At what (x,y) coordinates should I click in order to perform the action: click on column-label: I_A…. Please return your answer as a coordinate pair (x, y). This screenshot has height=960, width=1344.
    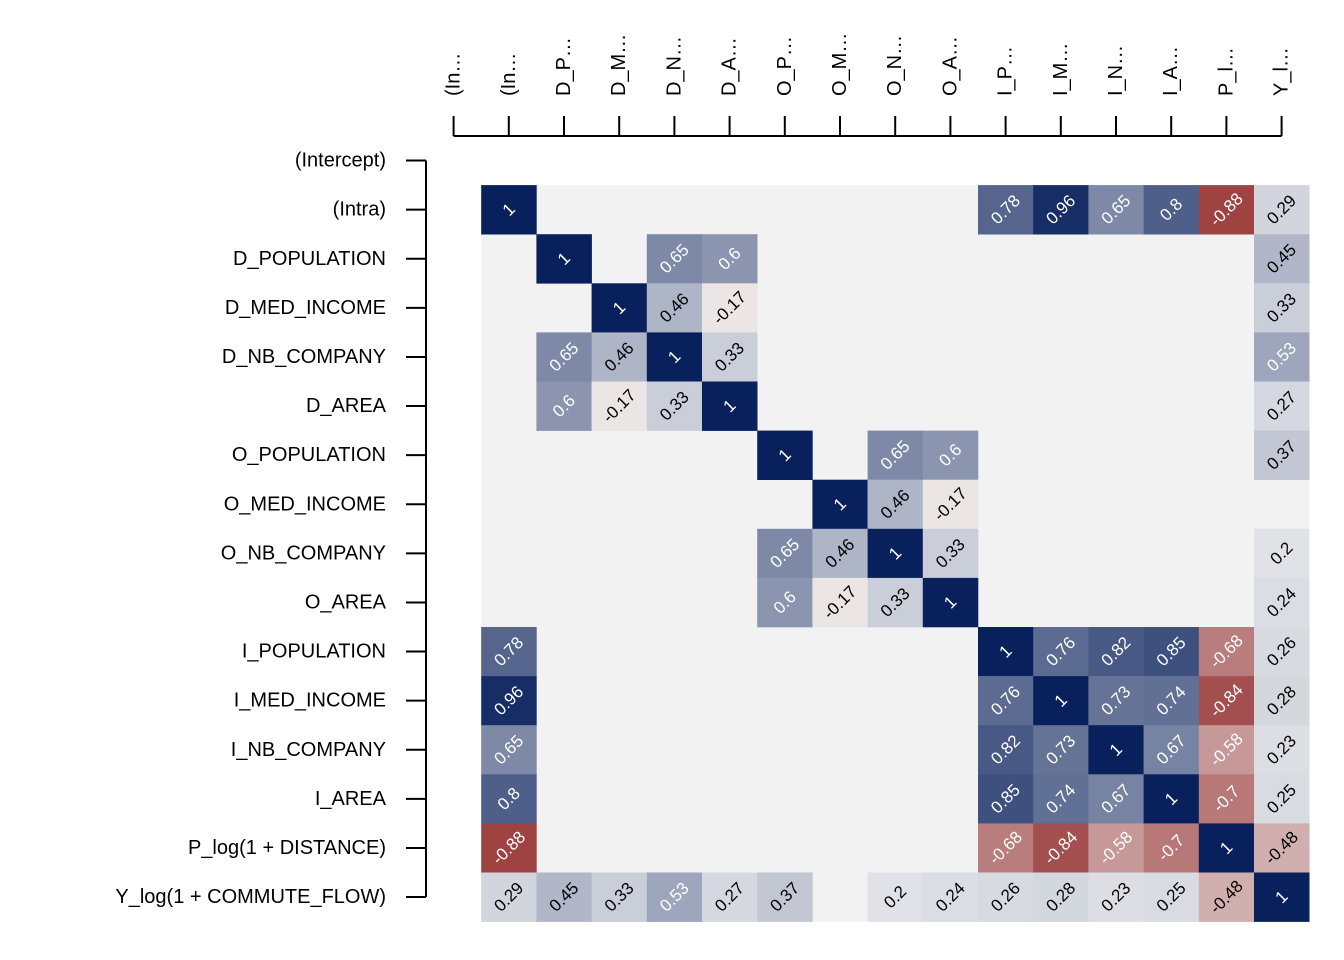
    Looking at the image, I should click on (1171, 71).